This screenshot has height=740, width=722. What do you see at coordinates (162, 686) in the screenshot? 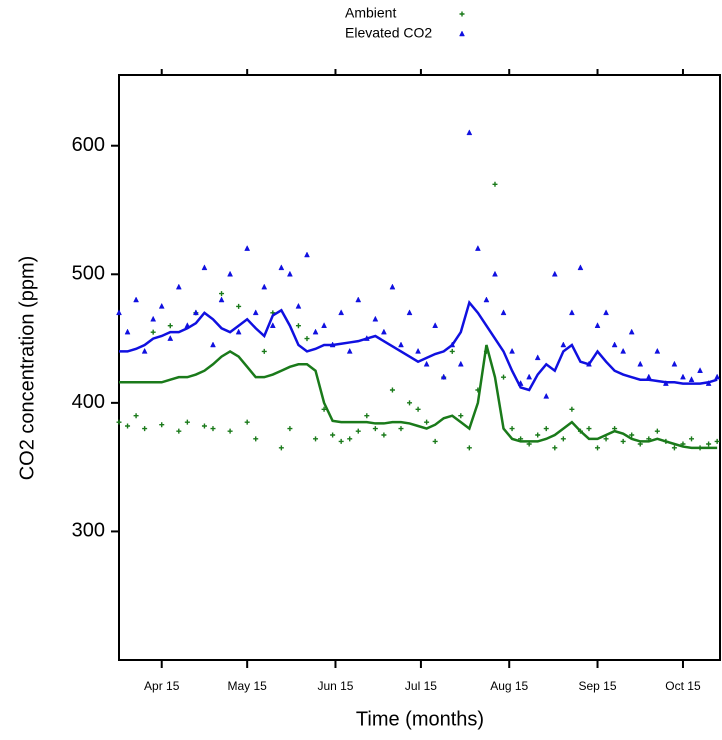
I see `x-tick-label: Apr 15` at bounding box center [162, 686].